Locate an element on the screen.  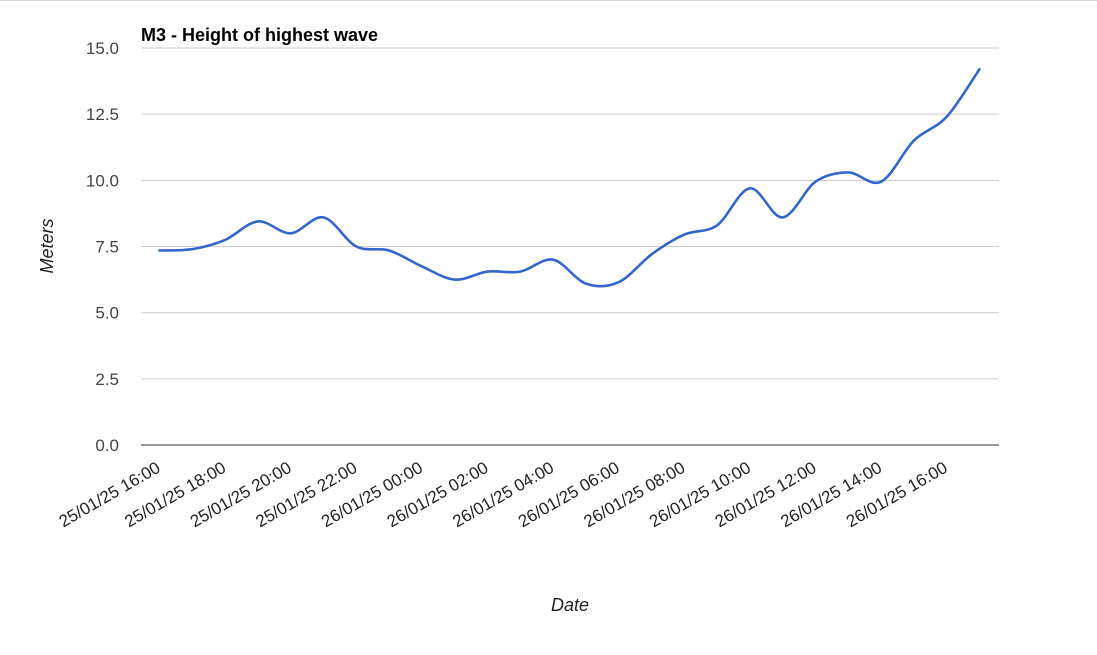
x-axis-title: Date is located at coordinates (570, 605).